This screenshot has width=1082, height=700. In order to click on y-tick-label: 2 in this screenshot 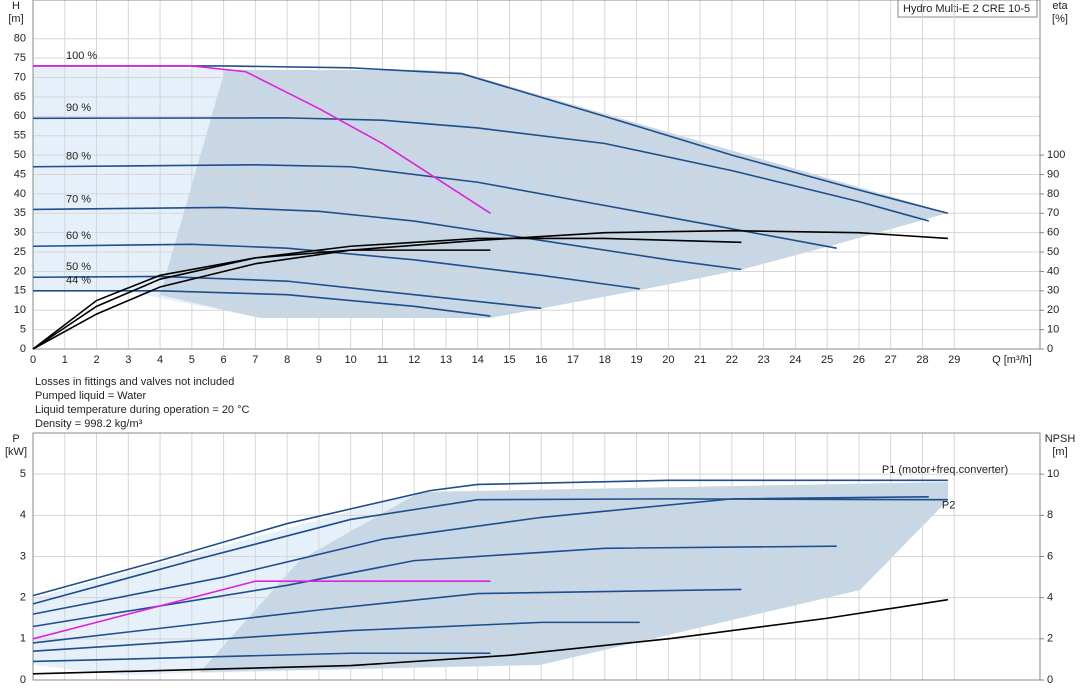, I will do `click(23, 598)`.